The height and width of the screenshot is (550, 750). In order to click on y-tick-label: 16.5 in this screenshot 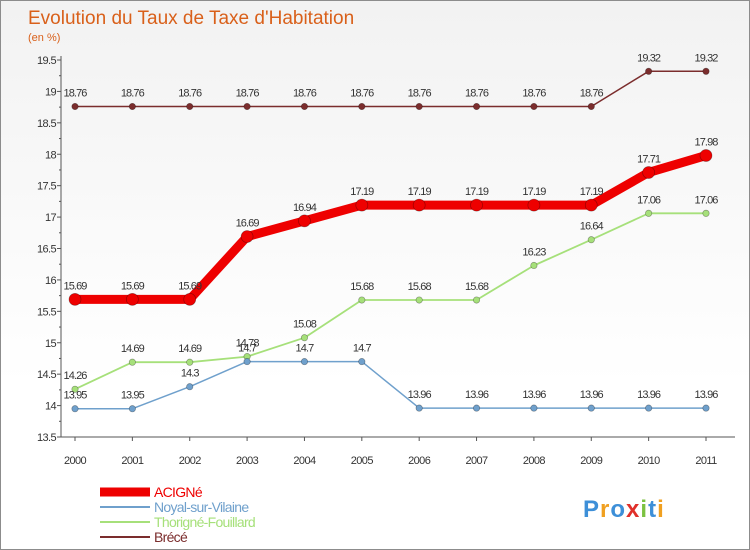, I will do `click(46, 250)`.